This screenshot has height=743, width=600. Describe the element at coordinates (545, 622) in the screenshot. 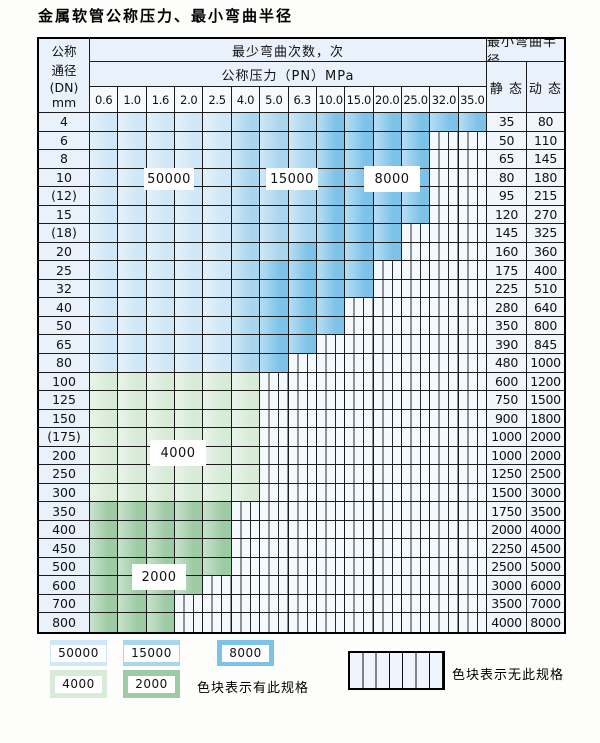

I see `dynamic-radius-cell: 8000` at that location.